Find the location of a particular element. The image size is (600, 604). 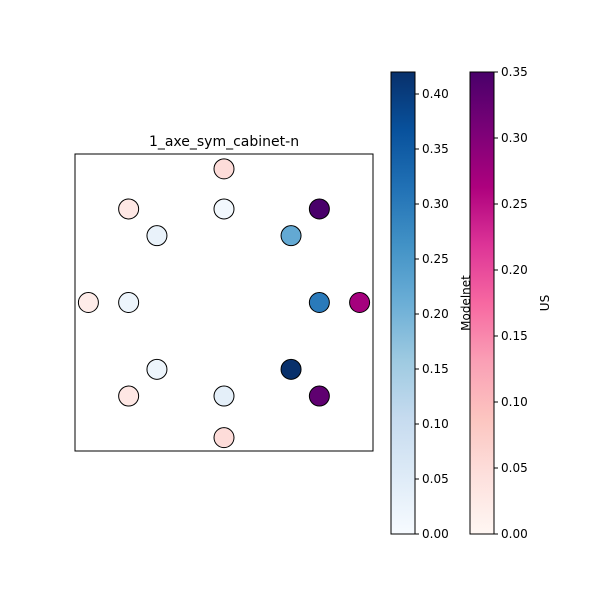

colorbar-us is located at coordinates (482, 303).